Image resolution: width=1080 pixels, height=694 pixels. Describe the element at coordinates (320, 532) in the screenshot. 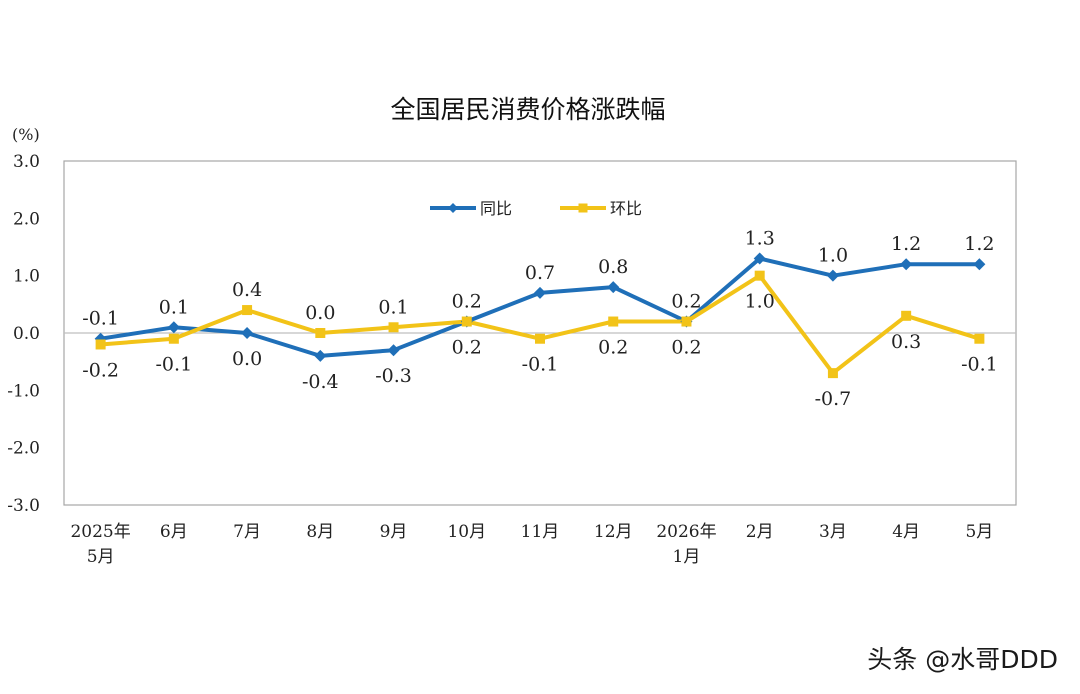

I see `x-tick-label: 8月` at that location.